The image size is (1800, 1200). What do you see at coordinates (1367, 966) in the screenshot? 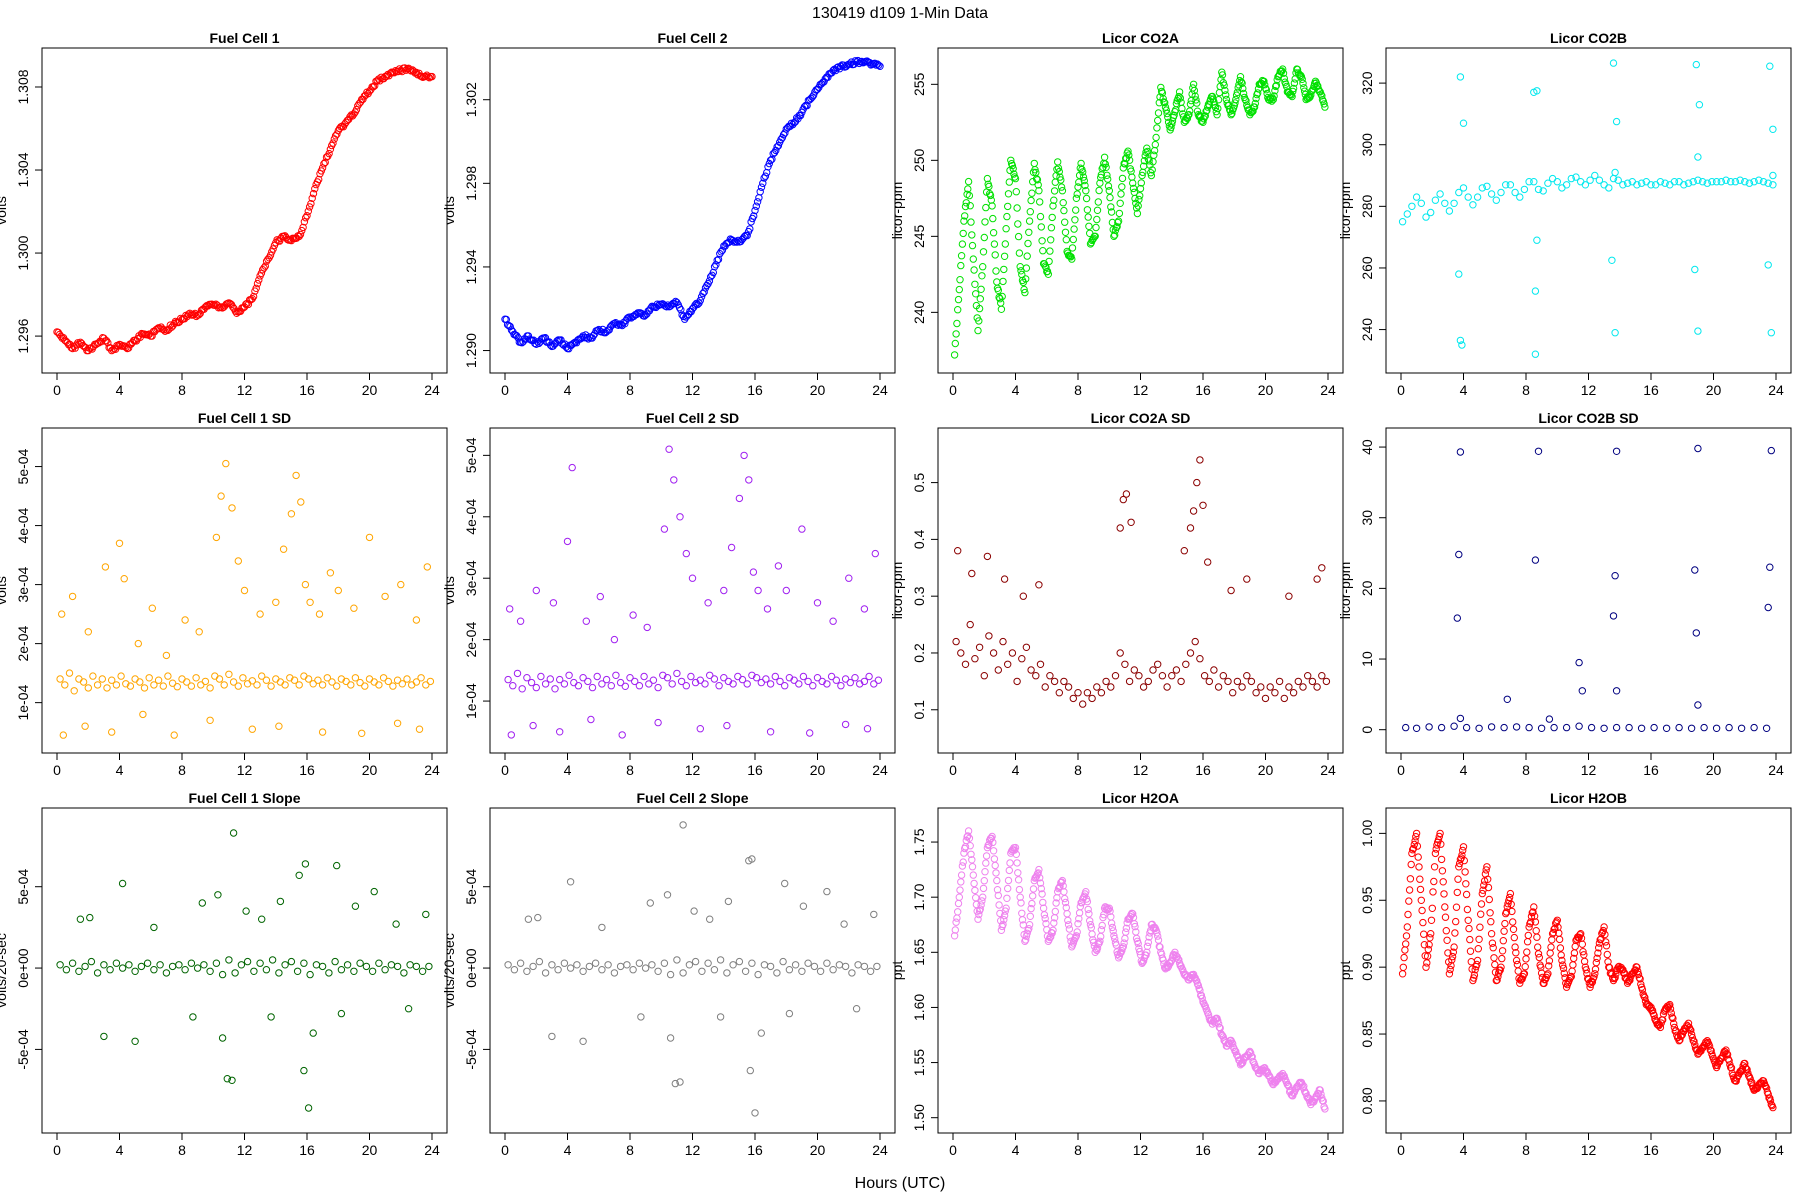
I see `y-tick-label: 0.90` at bounding box center [1367, 966].